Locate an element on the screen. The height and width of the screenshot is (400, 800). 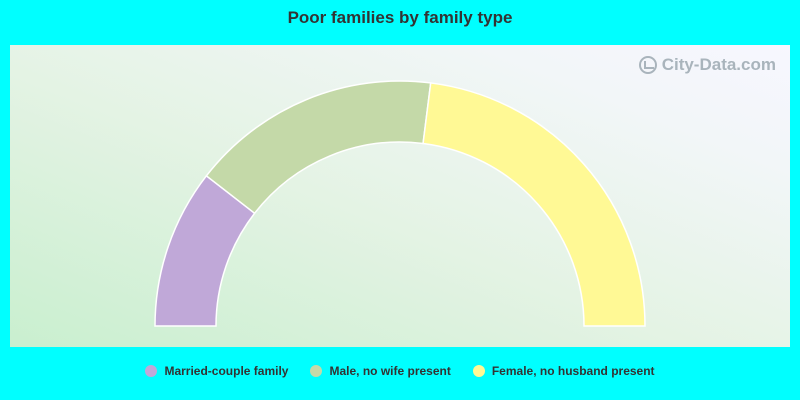
watermark: City-Data.com is located at coordinates (707, 65).